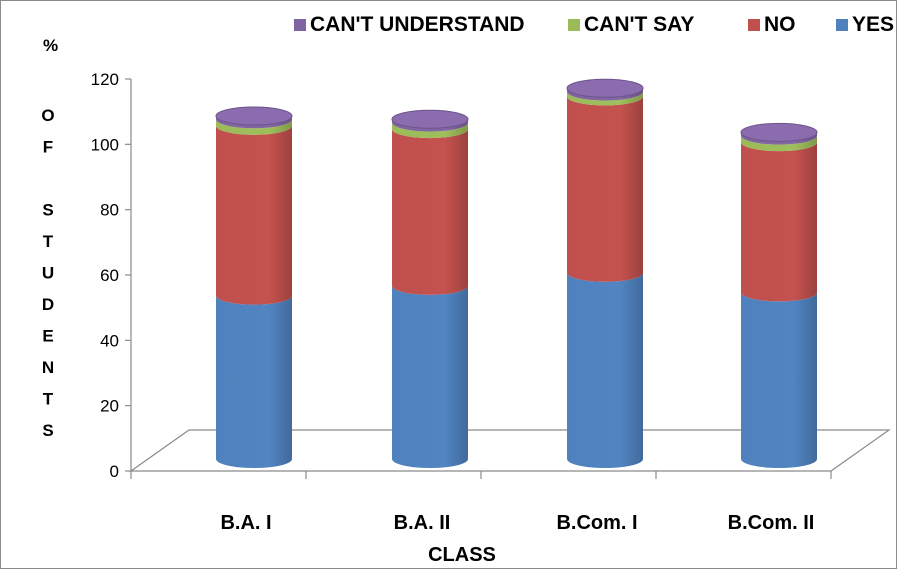 The width and height of the screenshot is (897, 569). I want to click on legend-item-can-t-understand: CAN'T UNDERSTAND, so click(409, 24).